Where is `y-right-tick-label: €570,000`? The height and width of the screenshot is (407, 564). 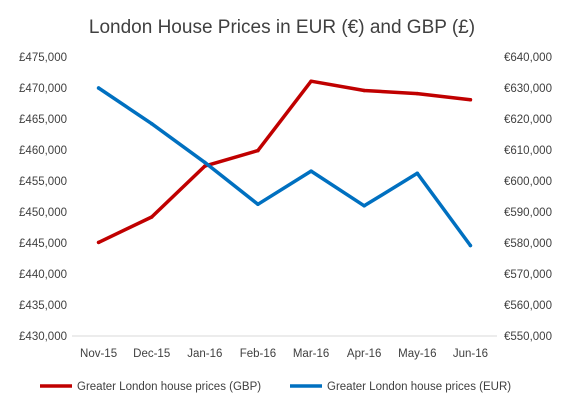 y-right-tick-label: €570,000 is located at coordinates (528, 275).